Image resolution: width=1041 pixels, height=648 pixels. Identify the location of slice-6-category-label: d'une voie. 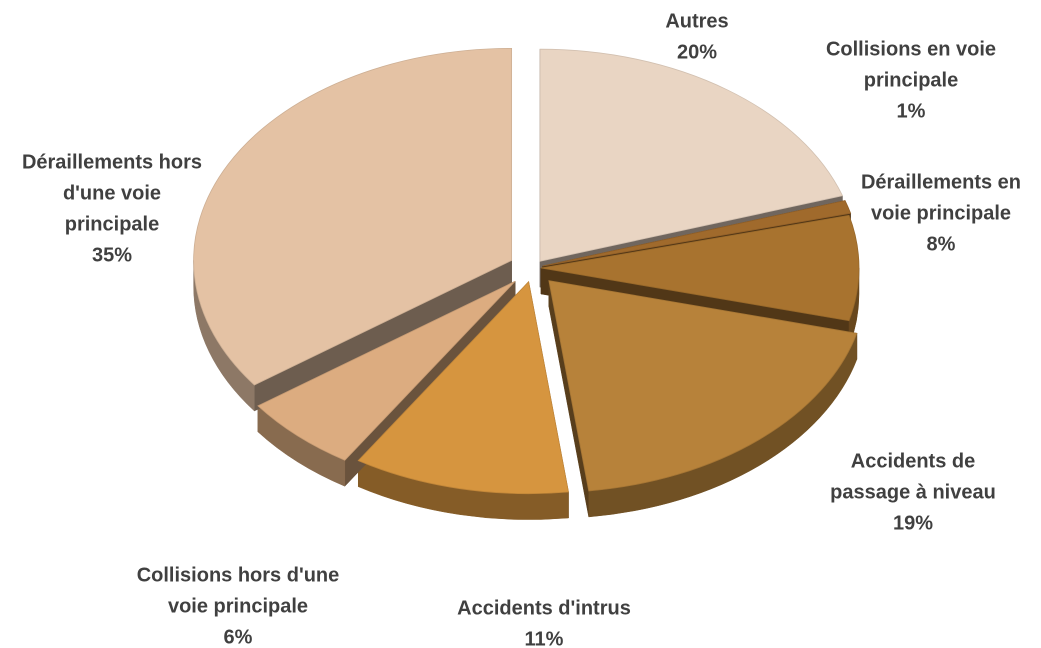
(112, 193).